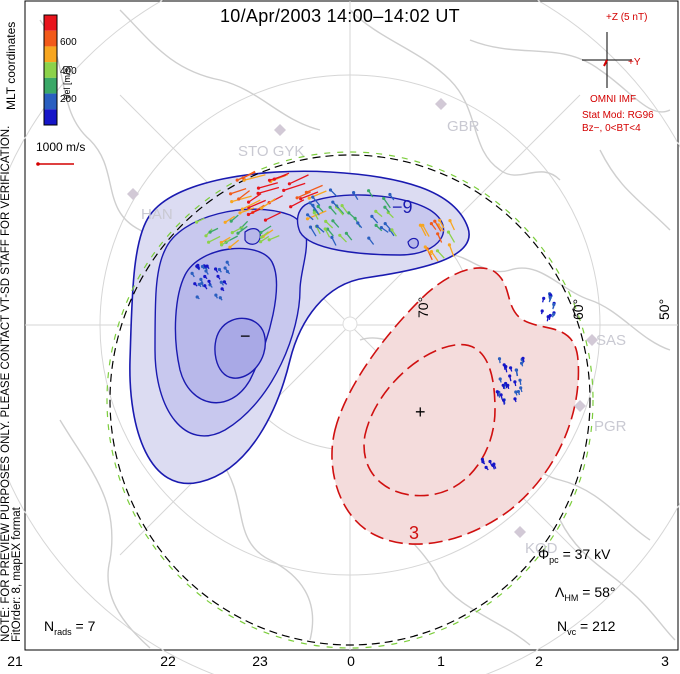 This screenshot has height=674, width=680. What do you see at coordinates (350, 324) in the screenshot?
I see `pole-marker` at bounding box center [350, 324].